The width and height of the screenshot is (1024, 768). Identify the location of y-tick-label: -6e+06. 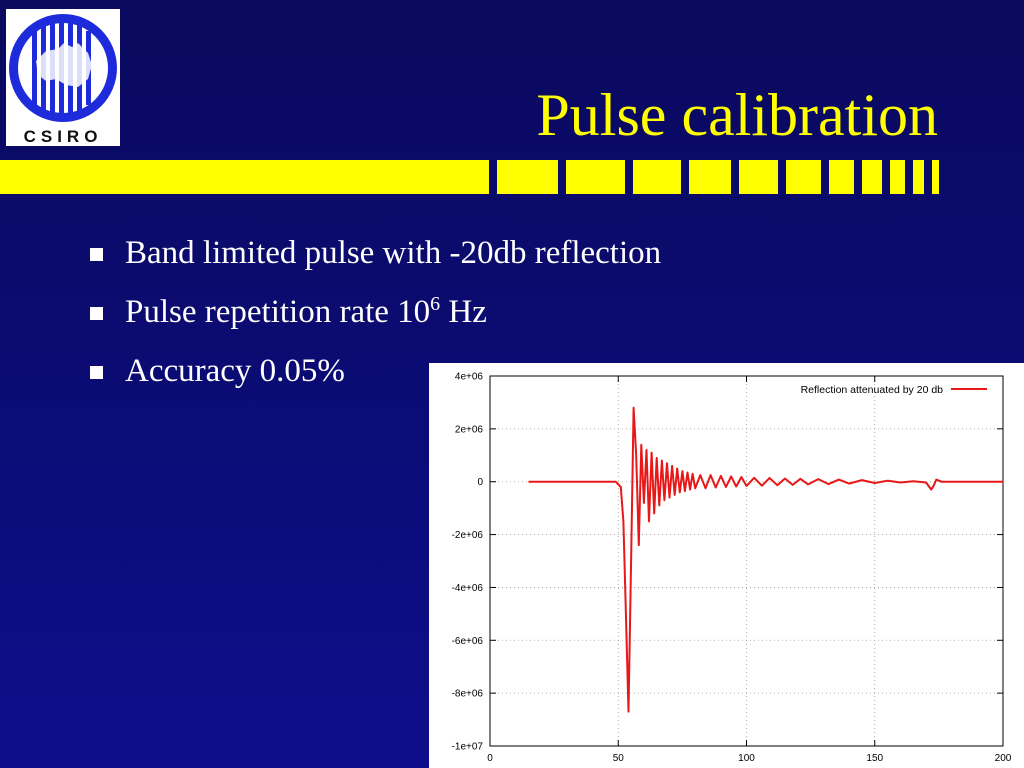
(468, 641).